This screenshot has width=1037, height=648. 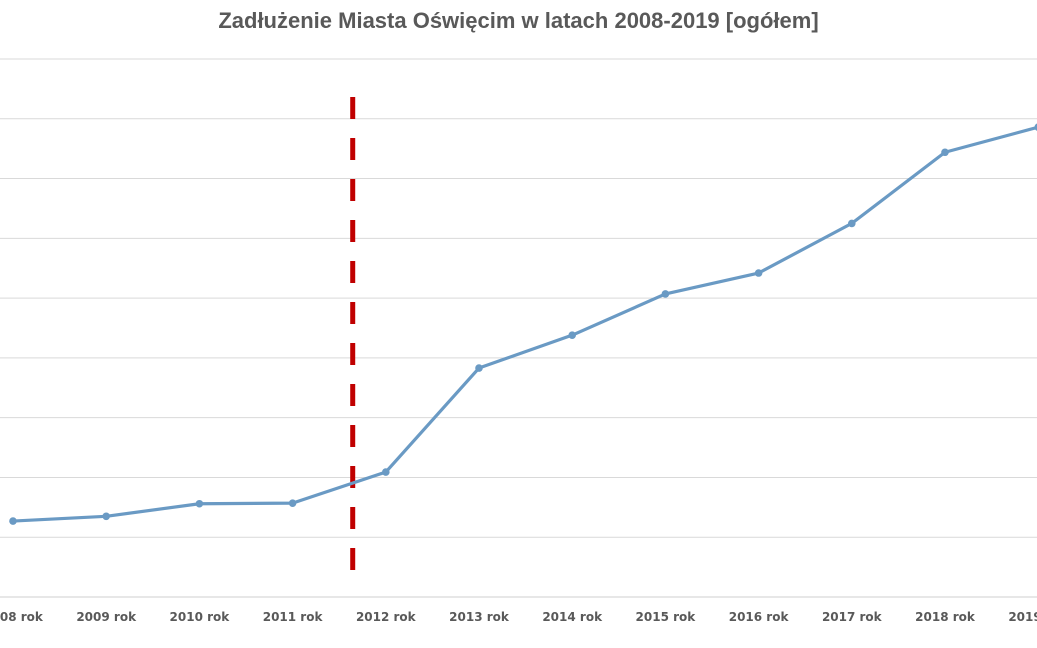 I want to click on x-tick-label: 2012 rok, so click(x=386, y=617).